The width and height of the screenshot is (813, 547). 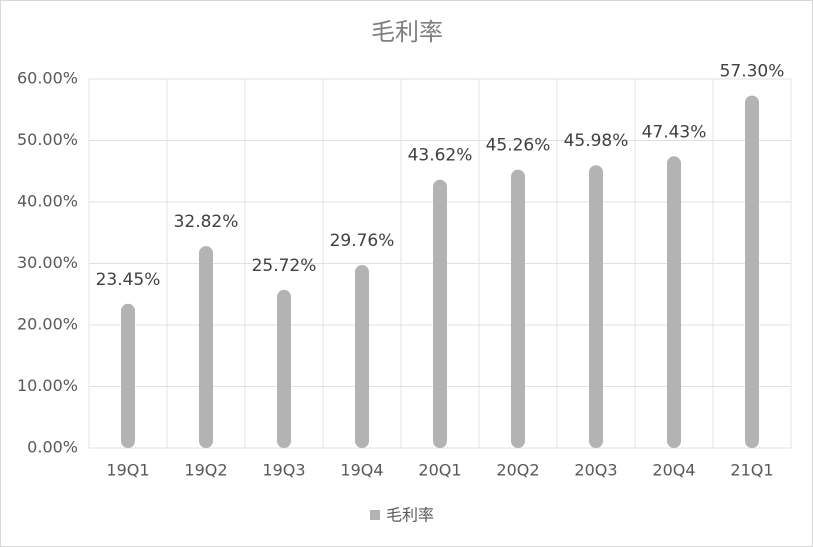 What do you see at coordinates (440, 156) in the screenshot?
I see `data-label: 43.62%` at bounding box center [440, 156].